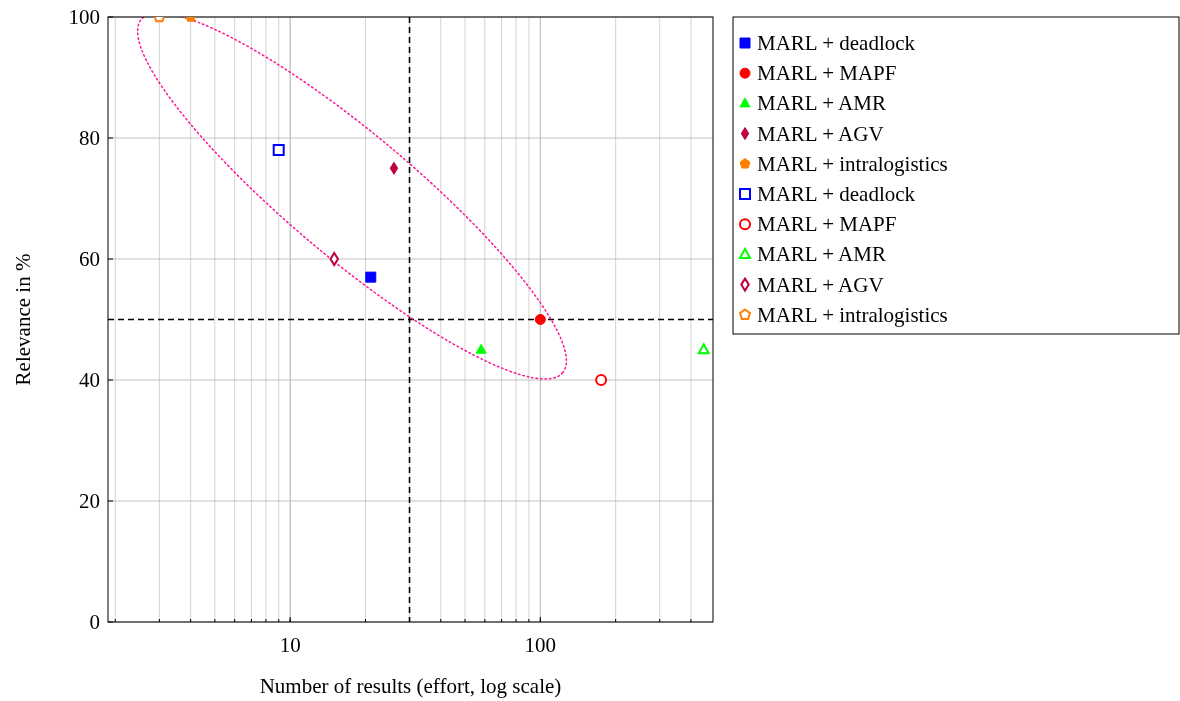 This screenshot has width=1180, height=701. What do you see at coordinates (94, 622) in the screenshot?
I see `y-tick-label: 0` at bounding box center [94, 622].